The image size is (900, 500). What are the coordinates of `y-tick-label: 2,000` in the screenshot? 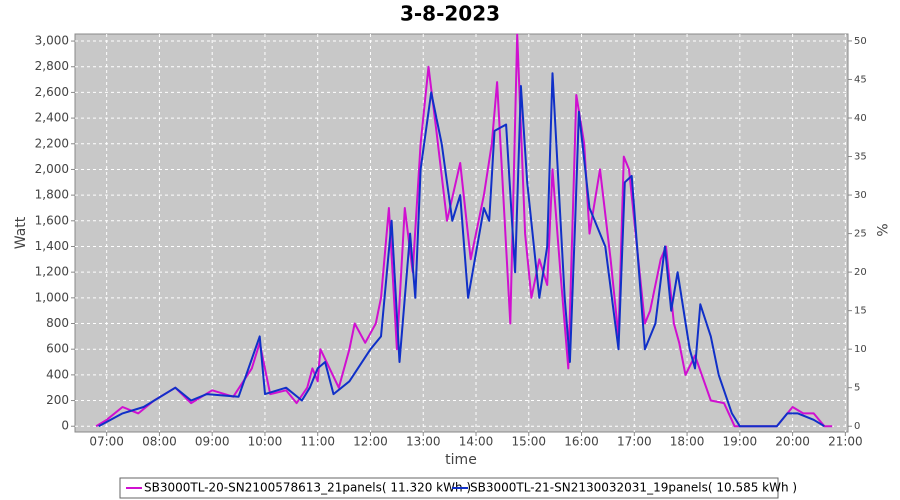 It's located at (52, 169).